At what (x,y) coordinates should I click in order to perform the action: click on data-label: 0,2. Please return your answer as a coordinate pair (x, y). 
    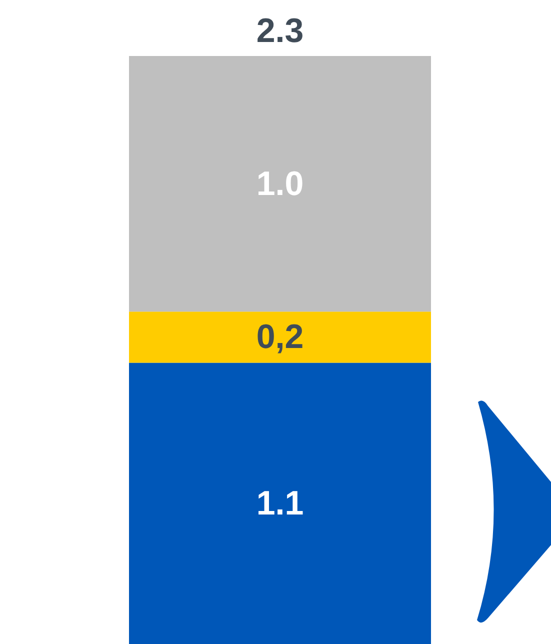
    Looking at the image, I should click on (280, 337).